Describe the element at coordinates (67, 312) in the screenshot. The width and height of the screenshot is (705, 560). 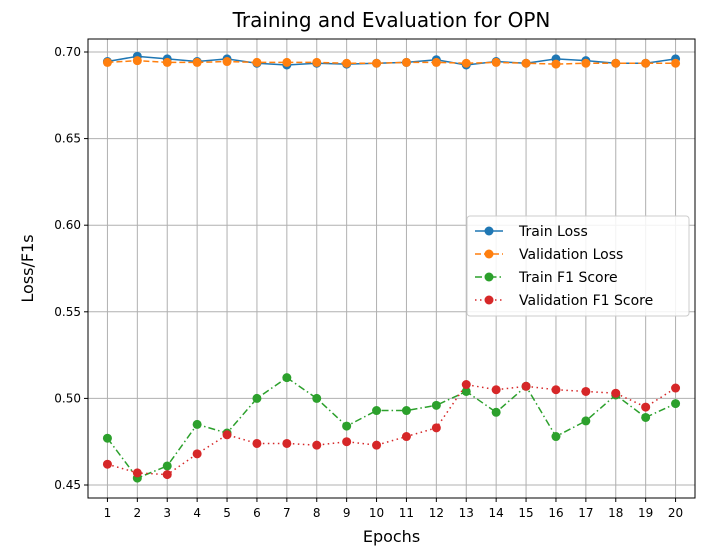
I see `y-tick-label: 0.55` at that location.